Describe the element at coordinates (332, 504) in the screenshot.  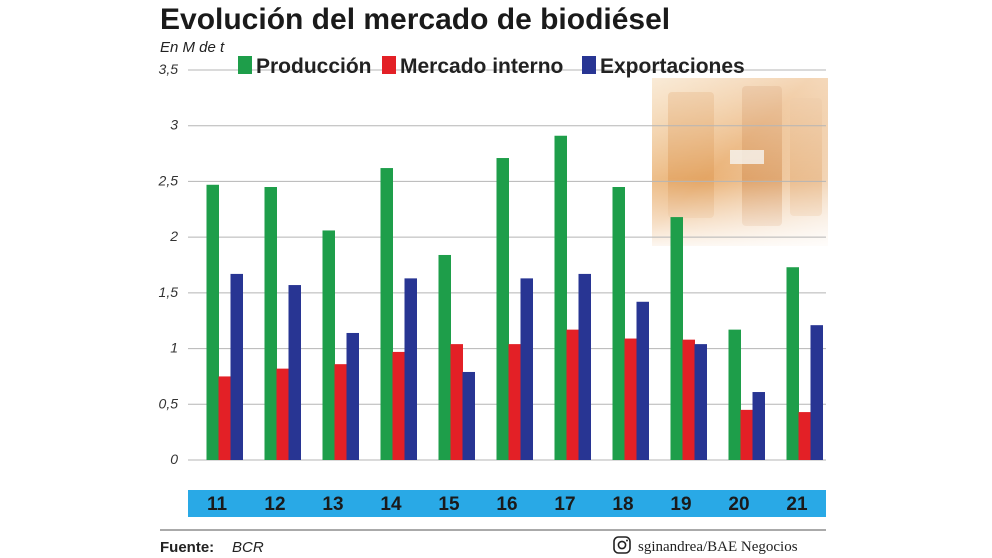
I see `category-label: 13` at that location.